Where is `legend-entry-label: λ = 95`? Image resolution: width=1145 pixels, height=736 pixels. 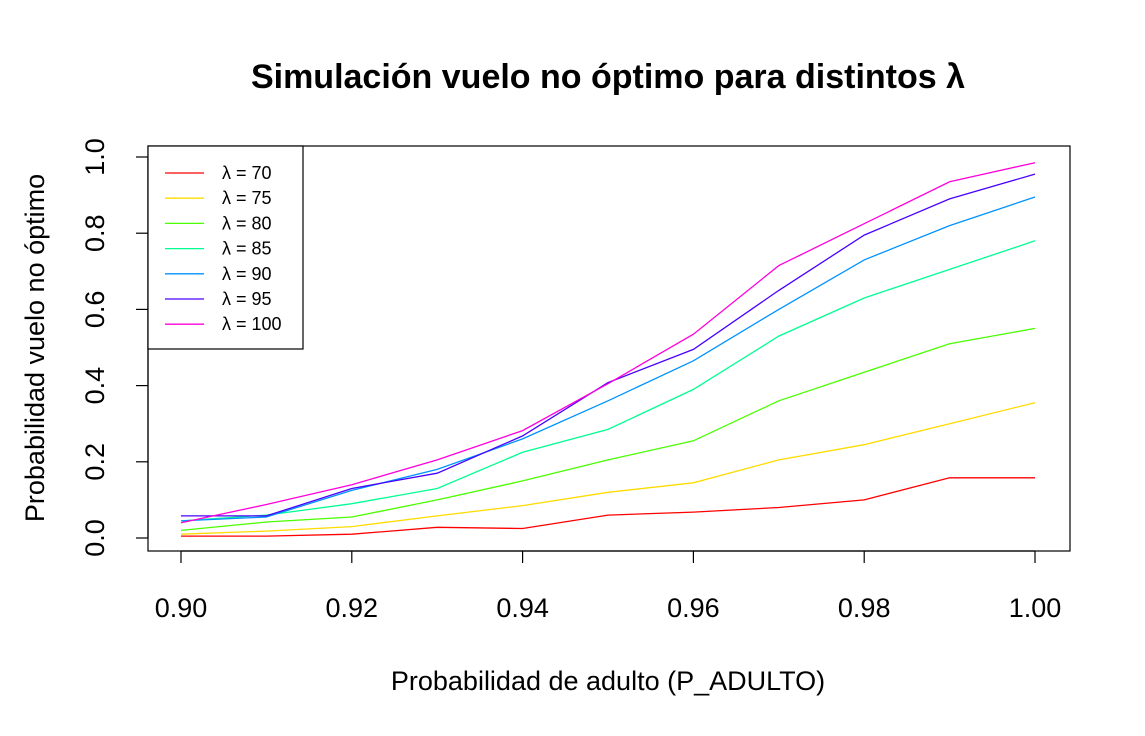
legend-entry-label: λ = 95 is located at coordinates (247, 299).